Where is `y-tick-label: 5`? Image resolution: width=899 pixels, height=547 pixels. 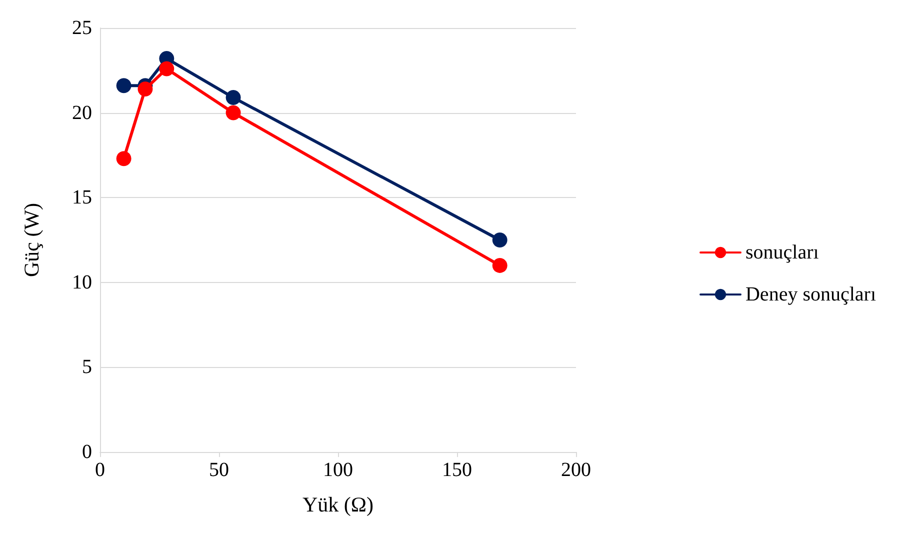 y-tick-label: 5 is located at coordinates (87, 367).